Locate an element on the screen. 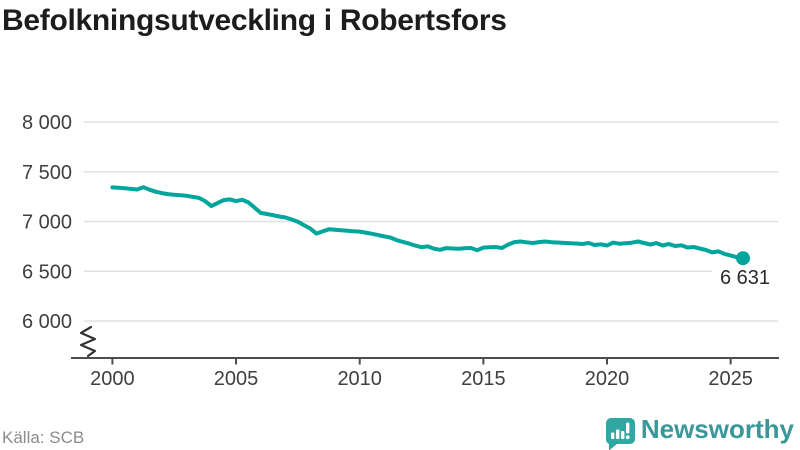 The width and height of the screenshot is (800, 450). newsworthy-logo: Newsworthy is located at coordinates (699, 432).